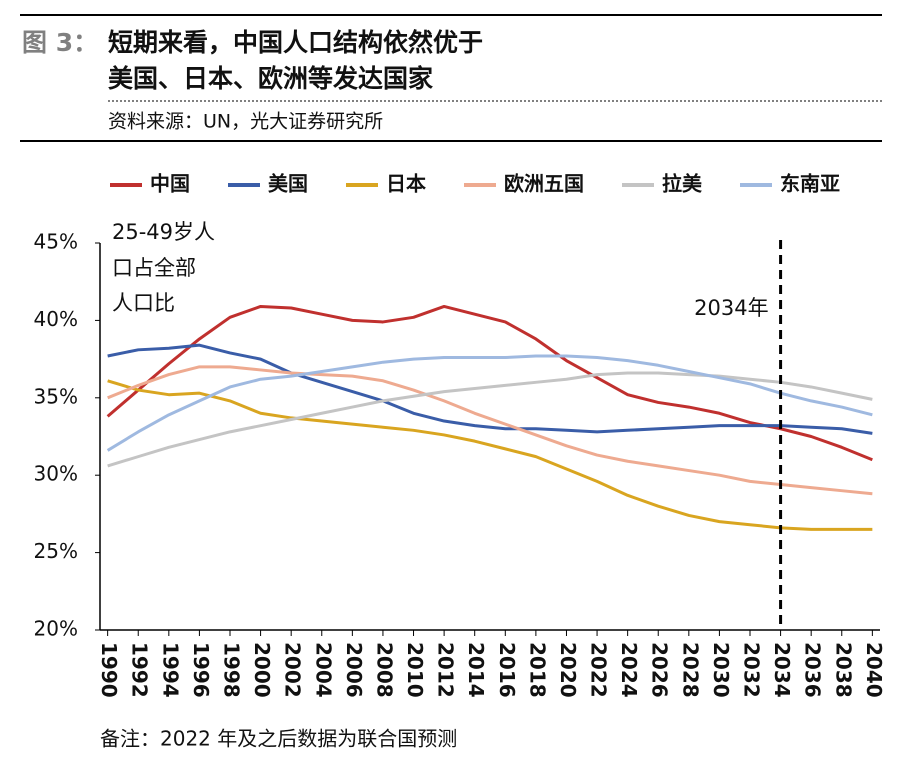  Describe the element at coordinates (843, 670) in the screenshot. I see `x-tick-label: 2038` at that location.